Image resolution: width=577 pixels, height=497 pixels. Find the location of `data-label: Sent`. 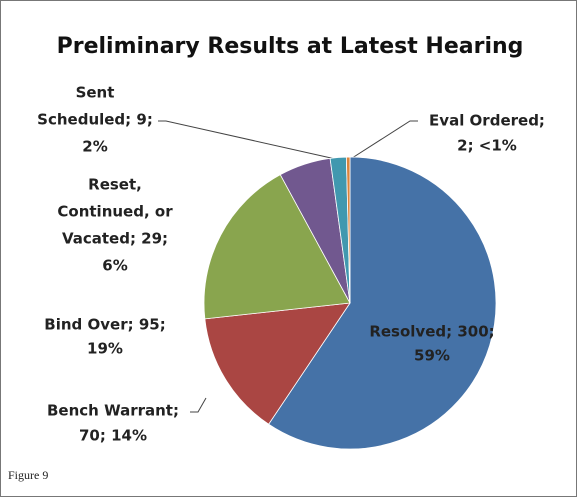

data-label: Sent is located at coordinates (95, 93).